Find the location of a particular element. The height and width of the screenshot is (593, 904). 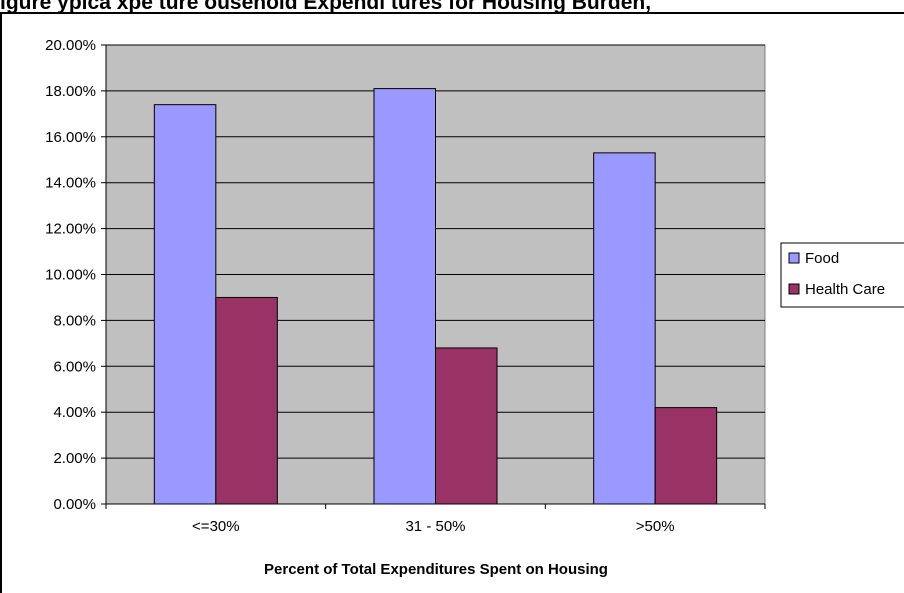

y-tick-label: 16.00% is located at coordinates (70, 137).